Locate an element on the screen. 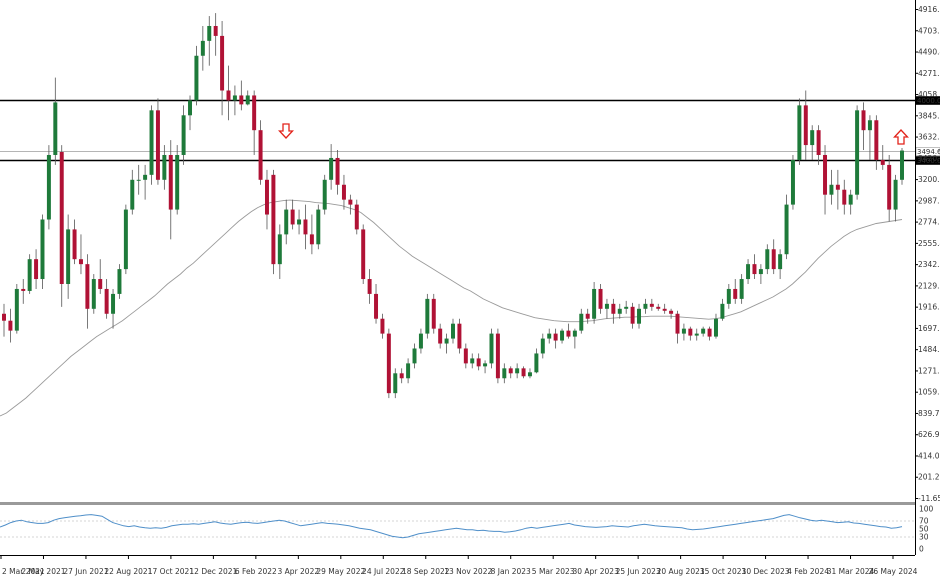 The width and height of the screenshot is (940, 577). price-tick-label: 1697.60 is located at coordinates (929, 328).